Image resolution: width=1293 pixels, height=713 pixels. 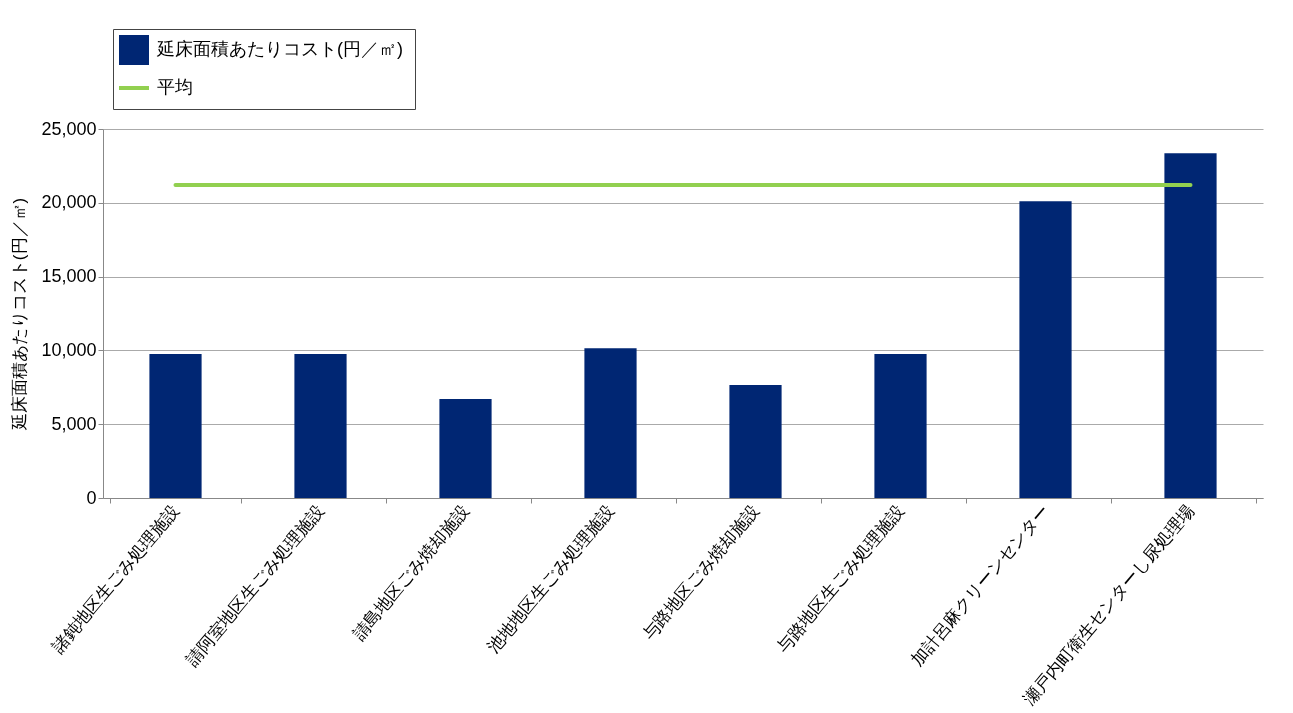 What do you see at coordinates (550, 579) in the screenshot?
I see `x-tick-label: 池地地区生ごみ処理施設` at bounding box center [550, 579].